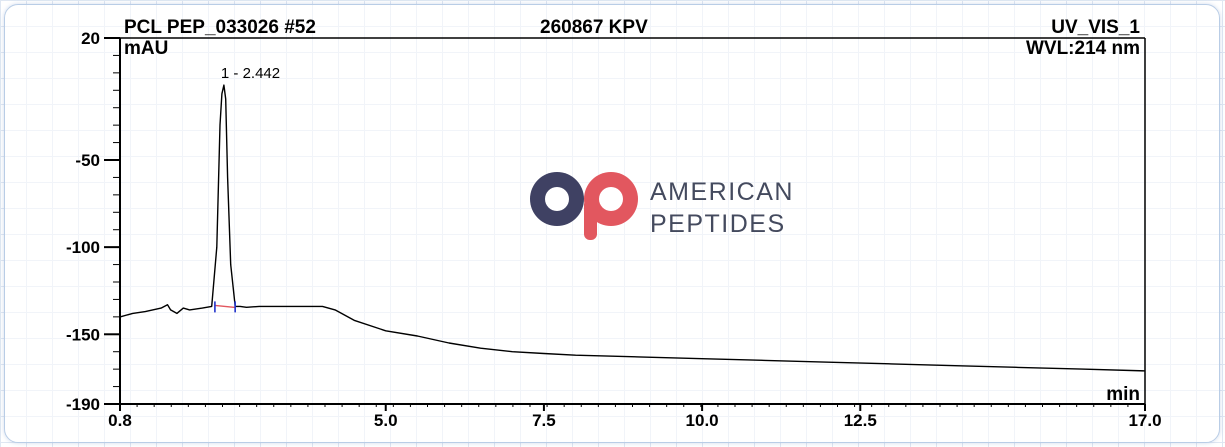 Image resolution: width=1225 pixels, height=447 pixels. Describe the element at coordinates (120, 420) in the screenshot. I see `x-tick-label: 0.8` at that location.